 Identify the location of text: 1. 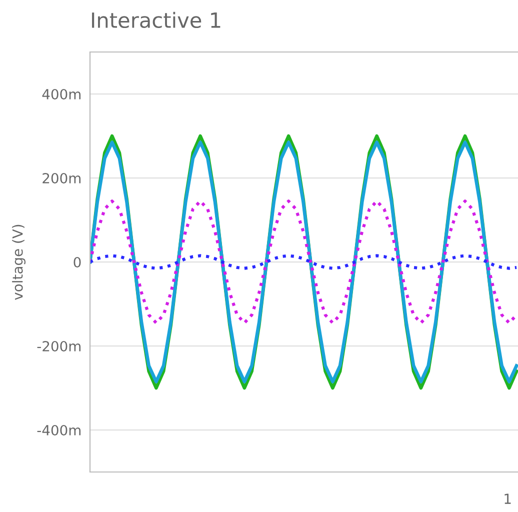
(507, 499).